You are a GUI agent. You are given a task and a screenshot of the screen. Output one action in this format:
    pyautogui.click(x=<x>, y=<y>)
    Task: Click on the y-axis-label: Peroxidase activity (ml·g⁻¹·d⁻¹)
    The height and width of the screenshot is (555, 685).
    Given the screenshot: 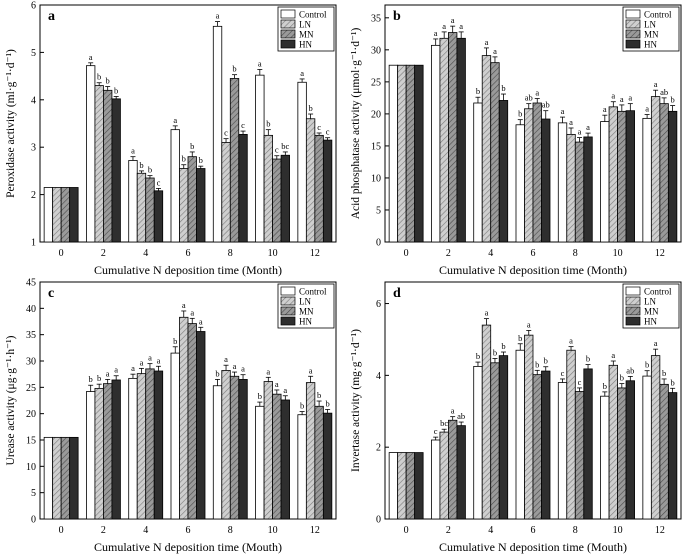 What is the action you would take?
    pyautogui.click(x=11, y=123)
    